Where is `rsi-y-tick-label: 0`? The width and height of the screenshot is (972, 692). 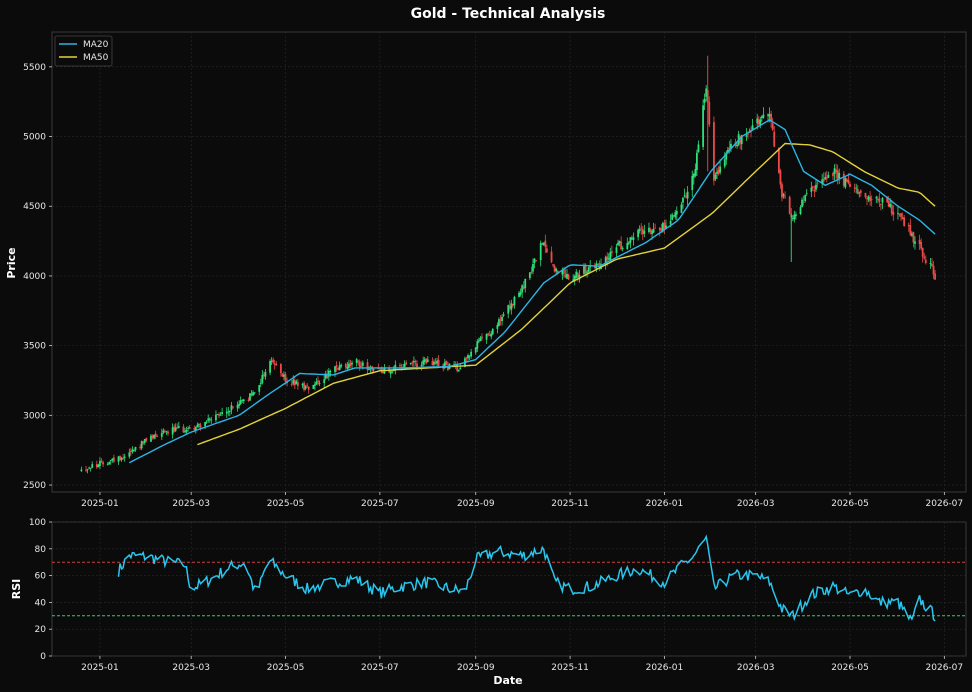
rsi-y-tick-label: 0 is located at coordinates (43, 657).